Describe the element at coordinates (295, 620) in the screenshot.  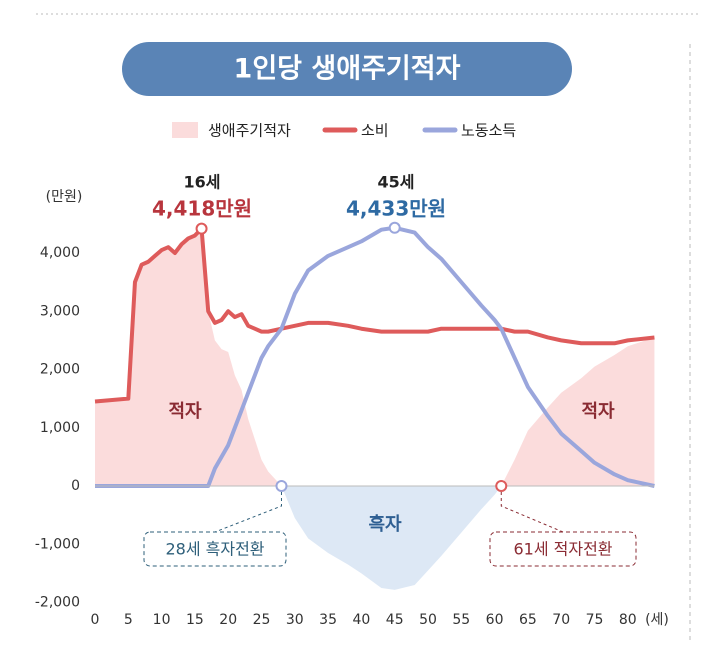
I see `x-tick-label: 30` at that location.